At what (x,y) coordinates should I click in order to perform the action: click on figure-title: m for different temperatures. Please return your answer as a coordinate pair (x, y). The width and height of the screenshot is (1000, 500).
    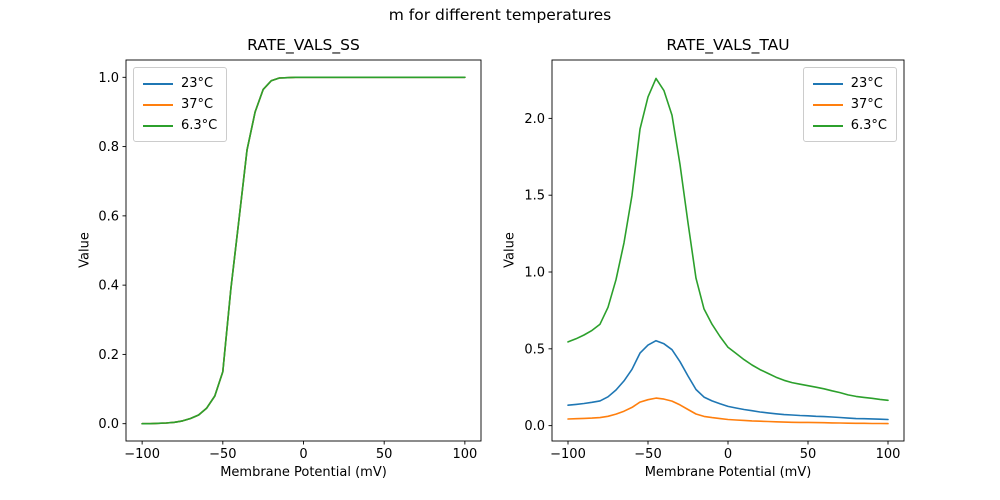
    Looking at the image, I should click on (500, 15).